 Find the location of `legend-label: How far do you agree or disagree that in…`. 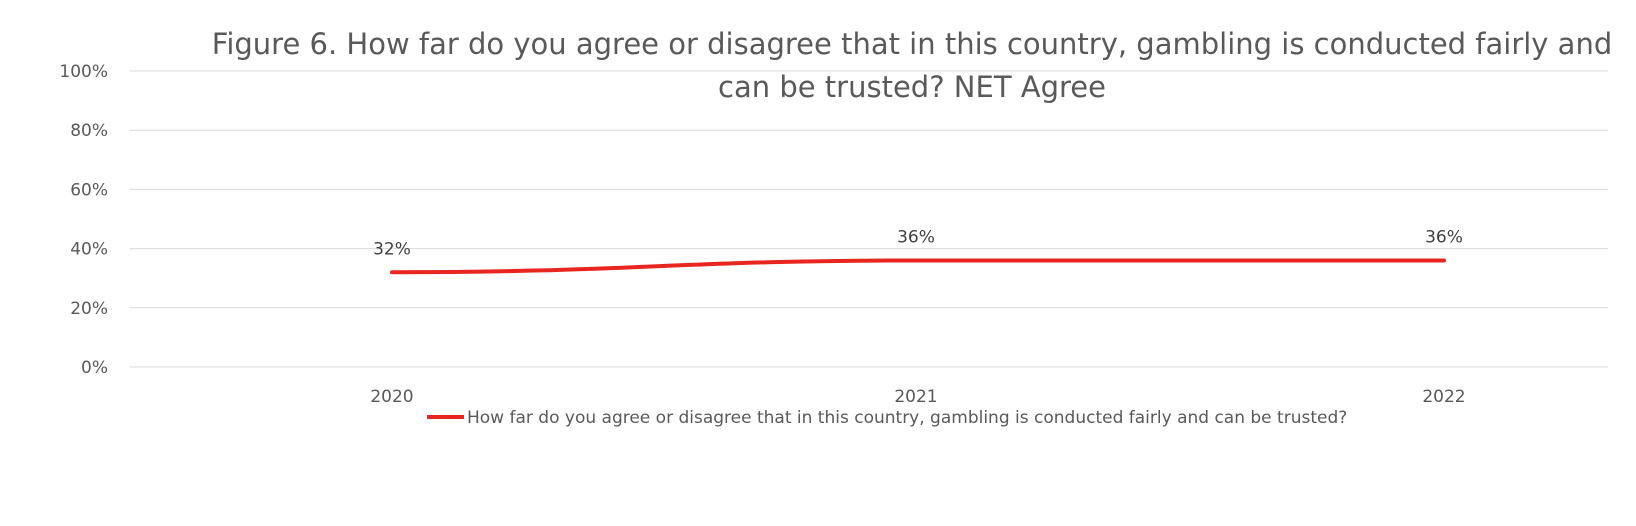

legend-label: How far do you agree or disagree that in… is located at coordinates (907, 418).